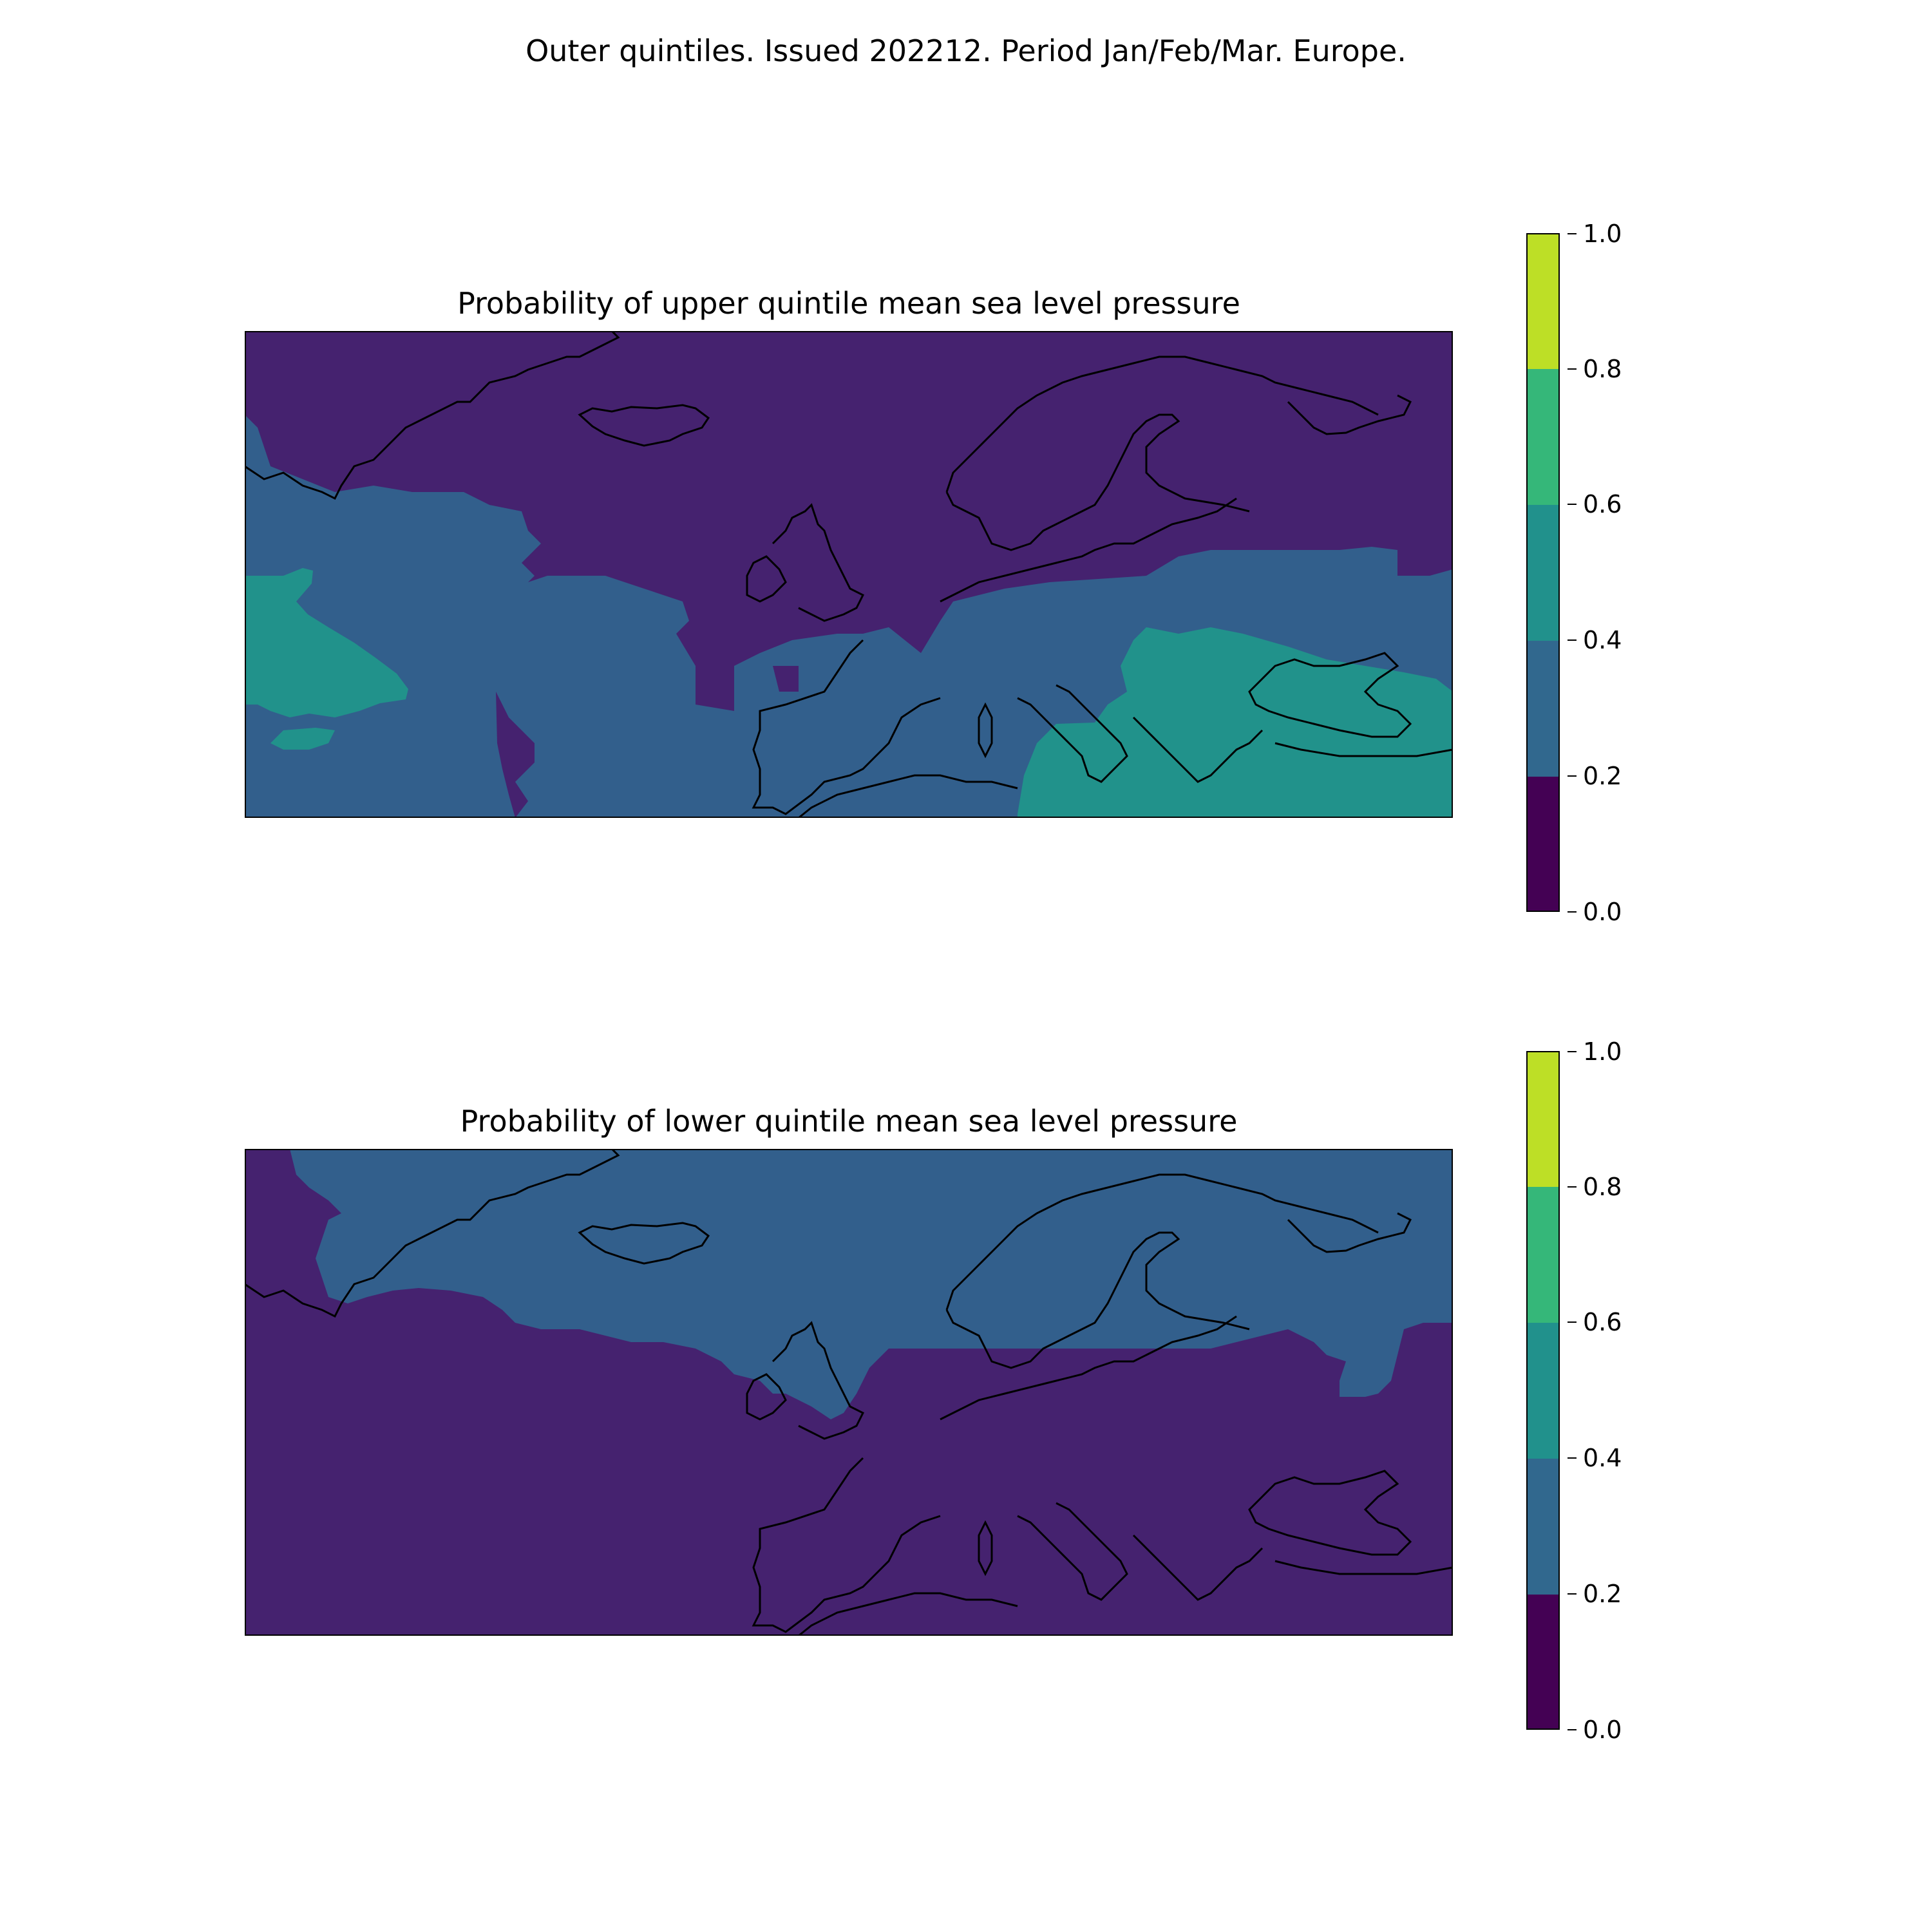 The height and width of the screenshot is (1932, 1932). What do you see at coordinates (1603, 776) in the screenshot?
I see `colorbar-upper-tick-label: 0.2` at bounding box center [1603, 776].